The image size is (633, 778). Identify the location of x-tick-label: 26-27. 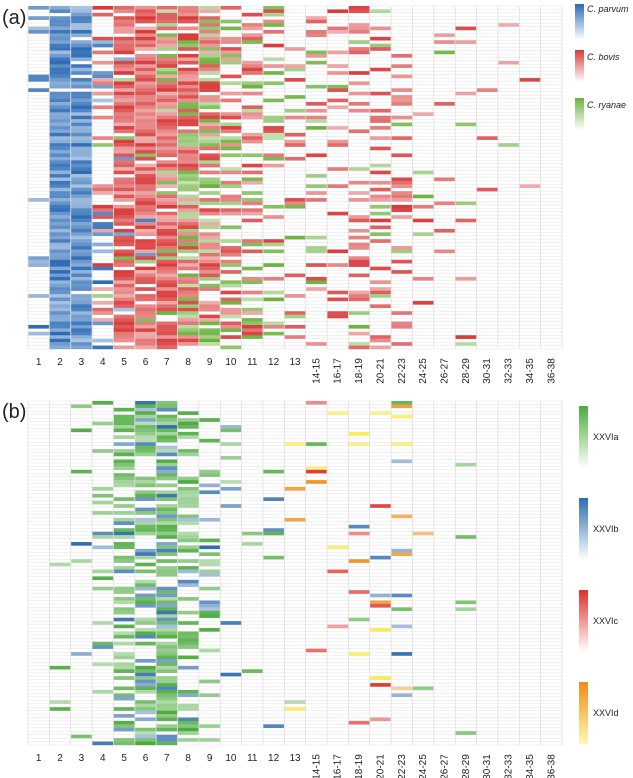
(445, 766).